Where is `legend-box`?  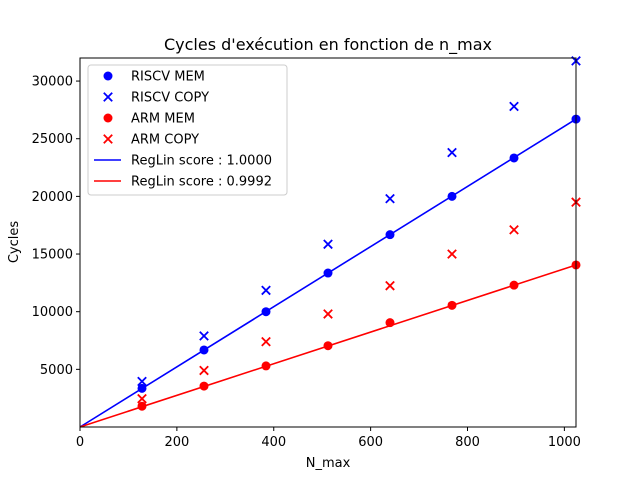 legend-box is located at coordinates (187, 130).